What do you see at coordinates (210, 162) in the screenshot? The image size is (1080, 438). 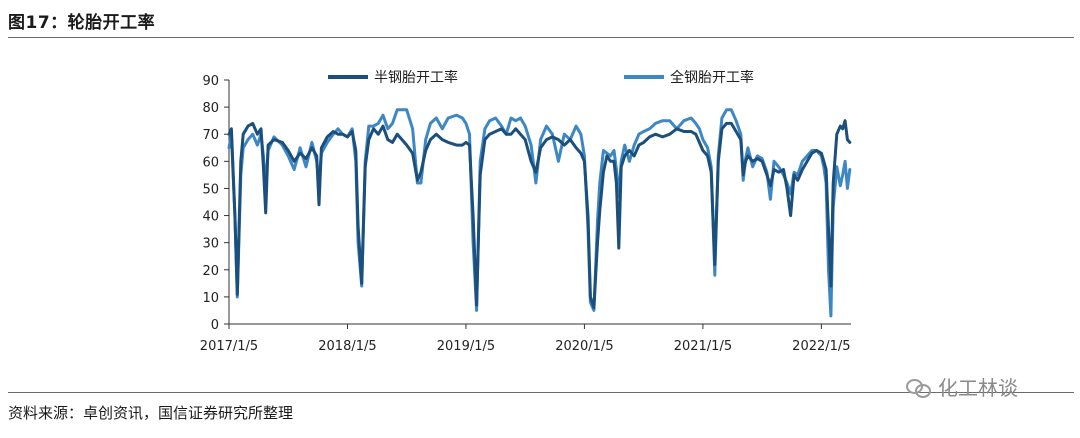 I see `y-tick-label: 60` at bounding box center [210, 162].